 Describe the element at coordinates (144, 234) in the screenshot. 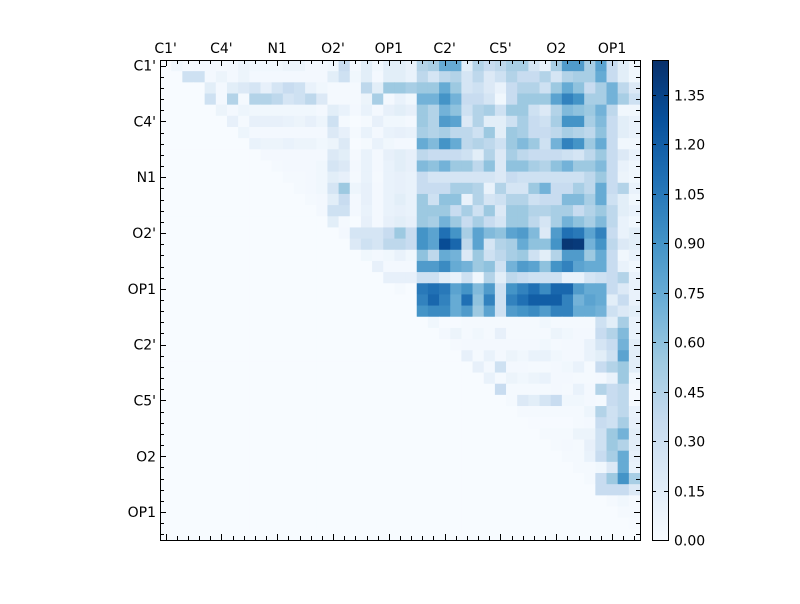

I see `y-tick-label: O2'` at that location.